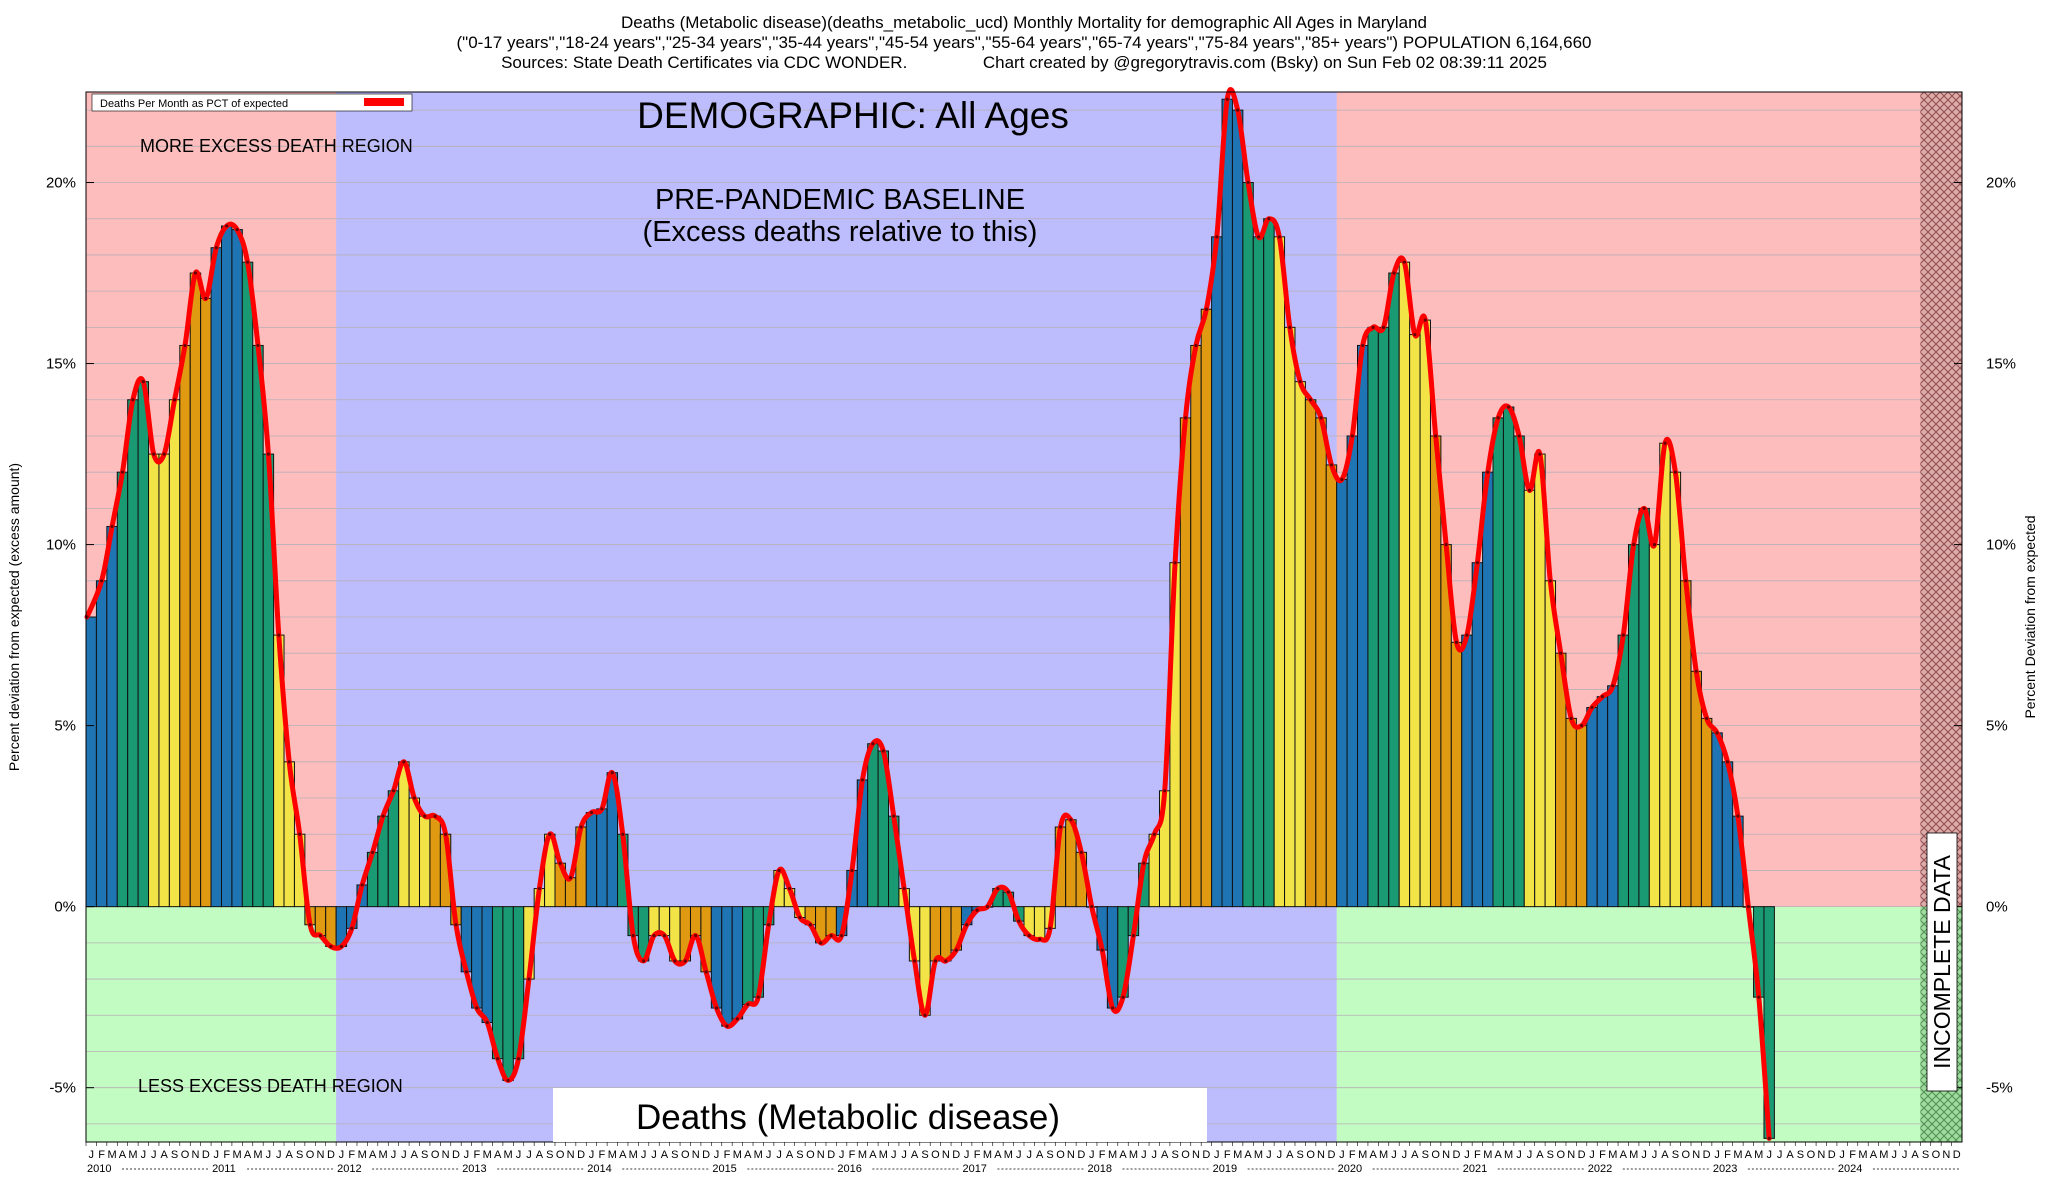 Image resolution: width=2048 pixels, height=1200 pixels. Describe the element at coordinates (2001, 545) in the screenshot. I see `y-tick-label-right: 10%` at that location.